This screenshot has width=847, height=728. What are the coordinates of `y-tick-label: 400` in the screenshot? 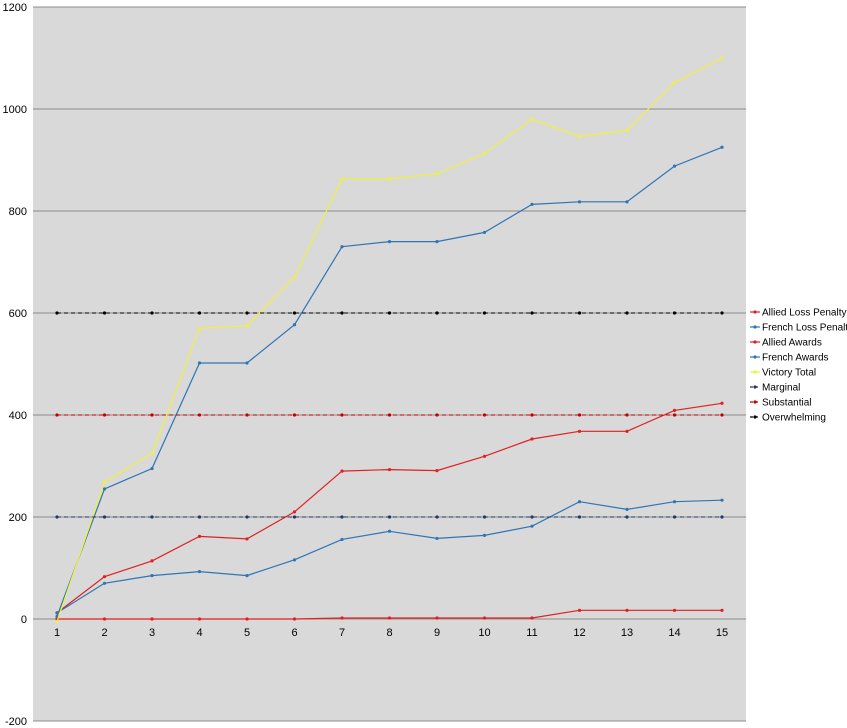 It's located at (18, 416).